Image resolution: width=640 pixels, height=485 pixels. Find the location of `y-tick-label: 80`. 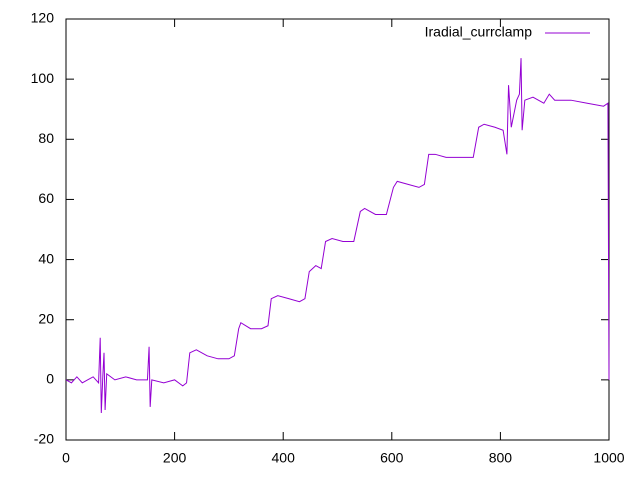

y-tick-label: 80 is located at coordinates (46, 138).